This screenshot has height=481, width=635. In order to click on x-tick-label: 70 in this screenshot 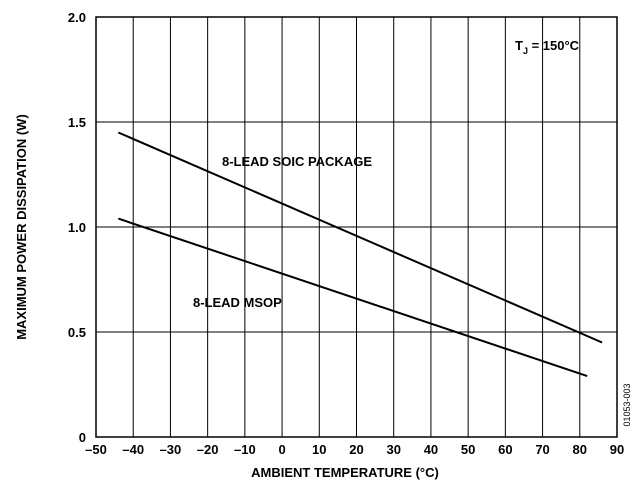, I will do `click(542, 449)`.